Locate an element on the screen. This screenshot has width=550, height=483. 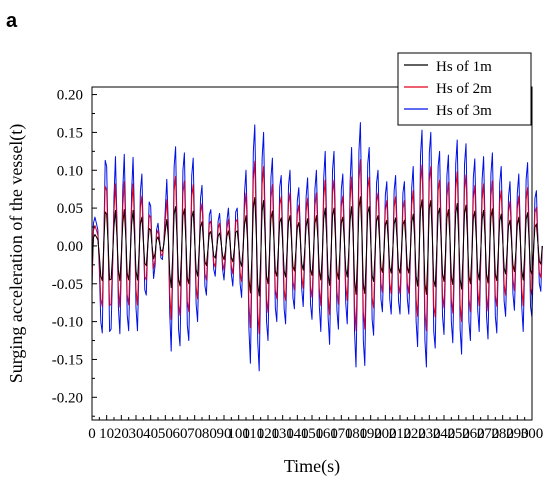
x-tick-label: 110 is located at coordinates (253, 434).